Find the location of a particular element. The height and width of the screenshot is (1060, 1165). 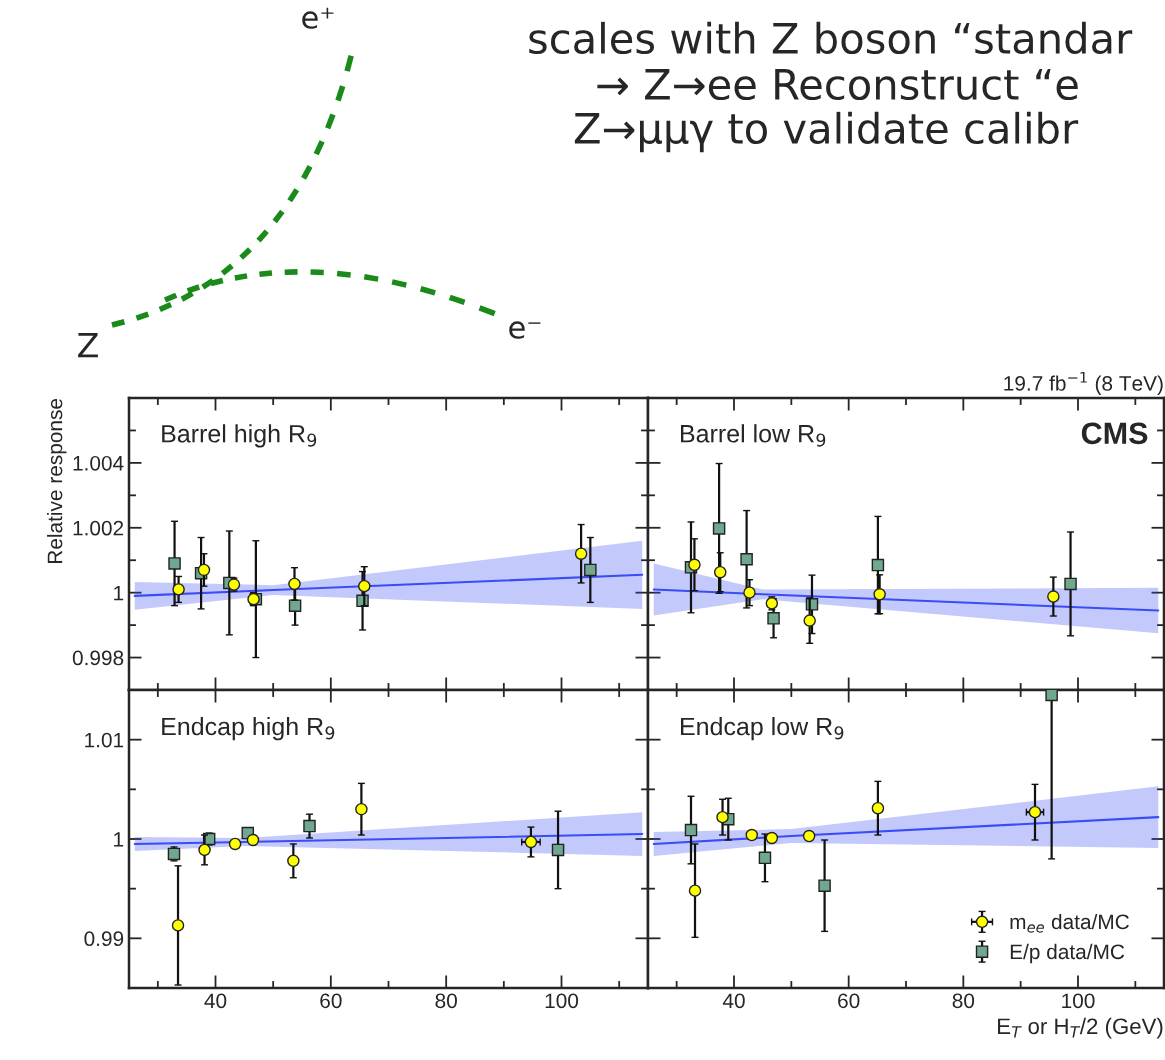

legend-label: m$_{ee}$ data/MC is located at coordinates (1069, 923).